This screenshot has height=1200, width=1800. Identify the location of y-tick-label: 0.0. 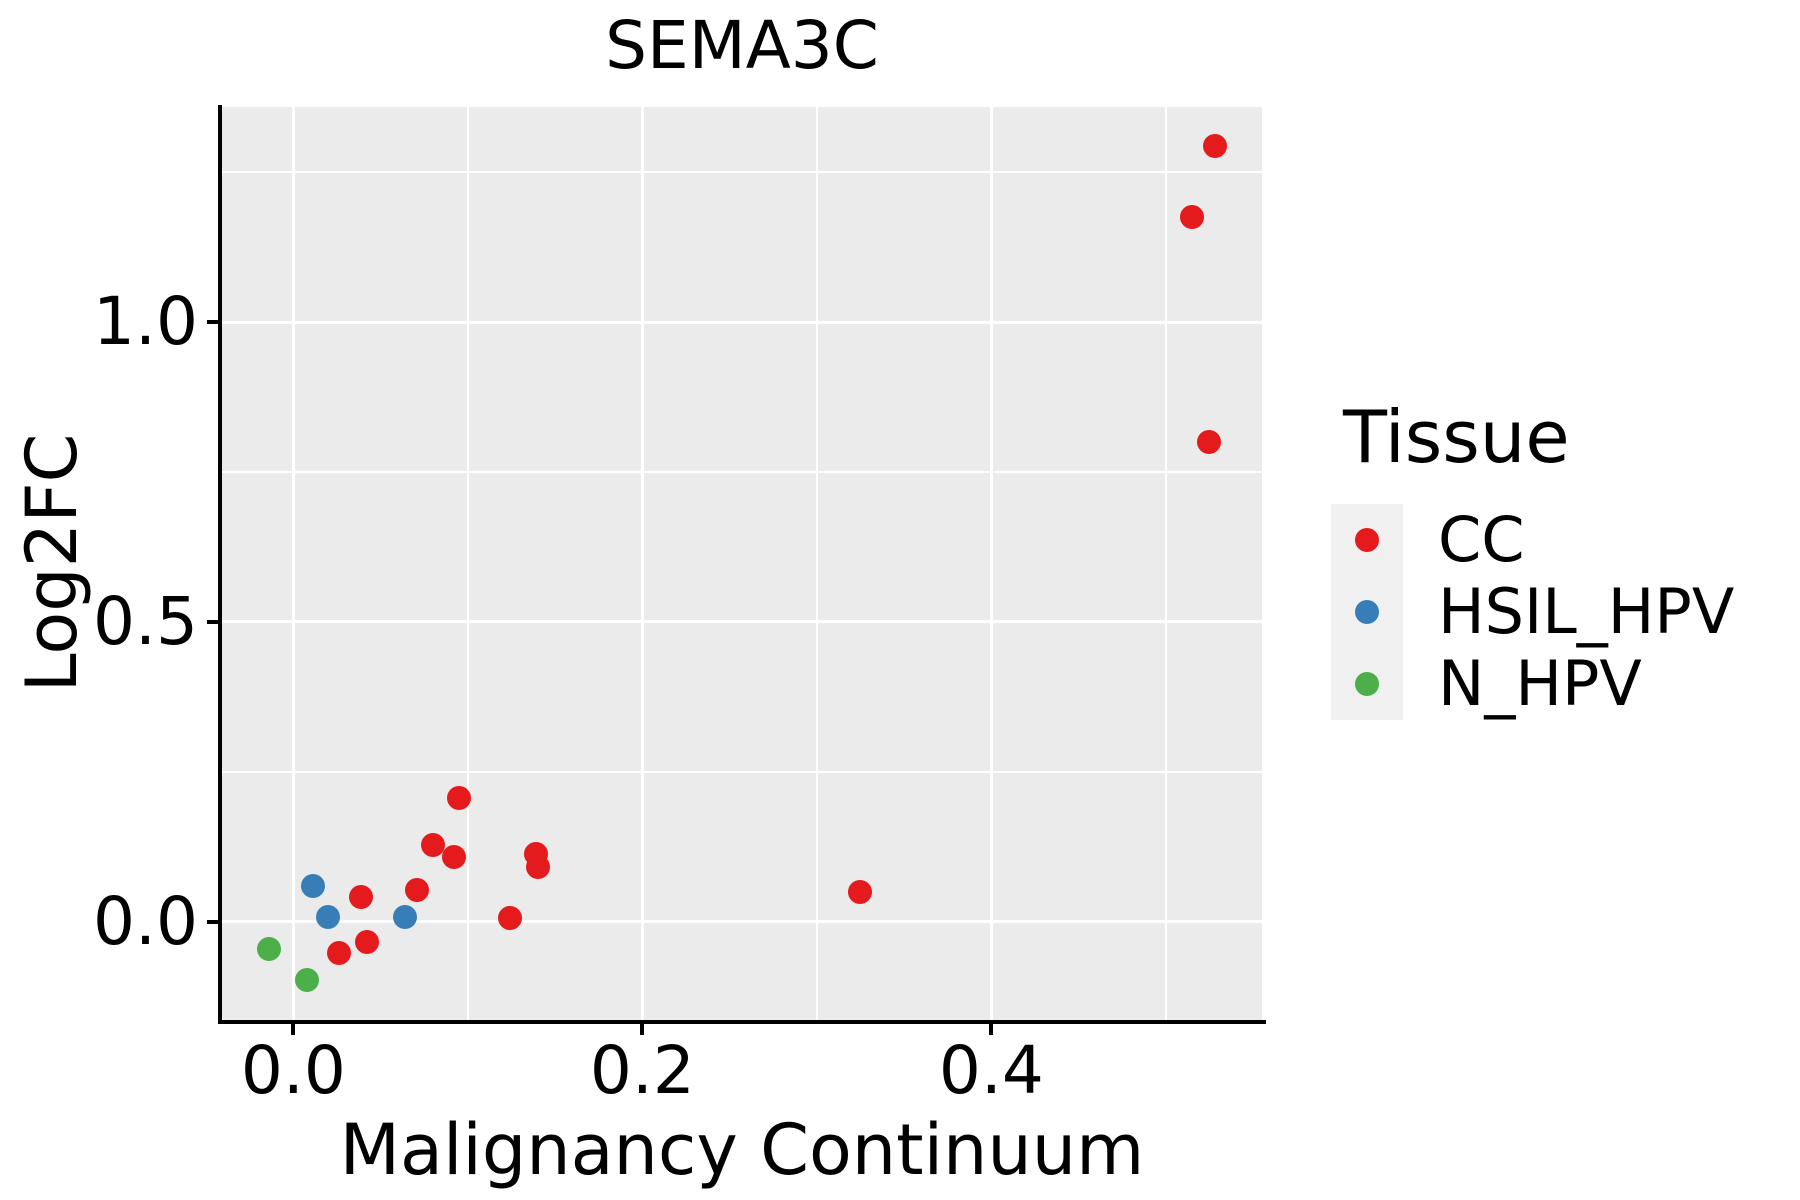
(145, 921).